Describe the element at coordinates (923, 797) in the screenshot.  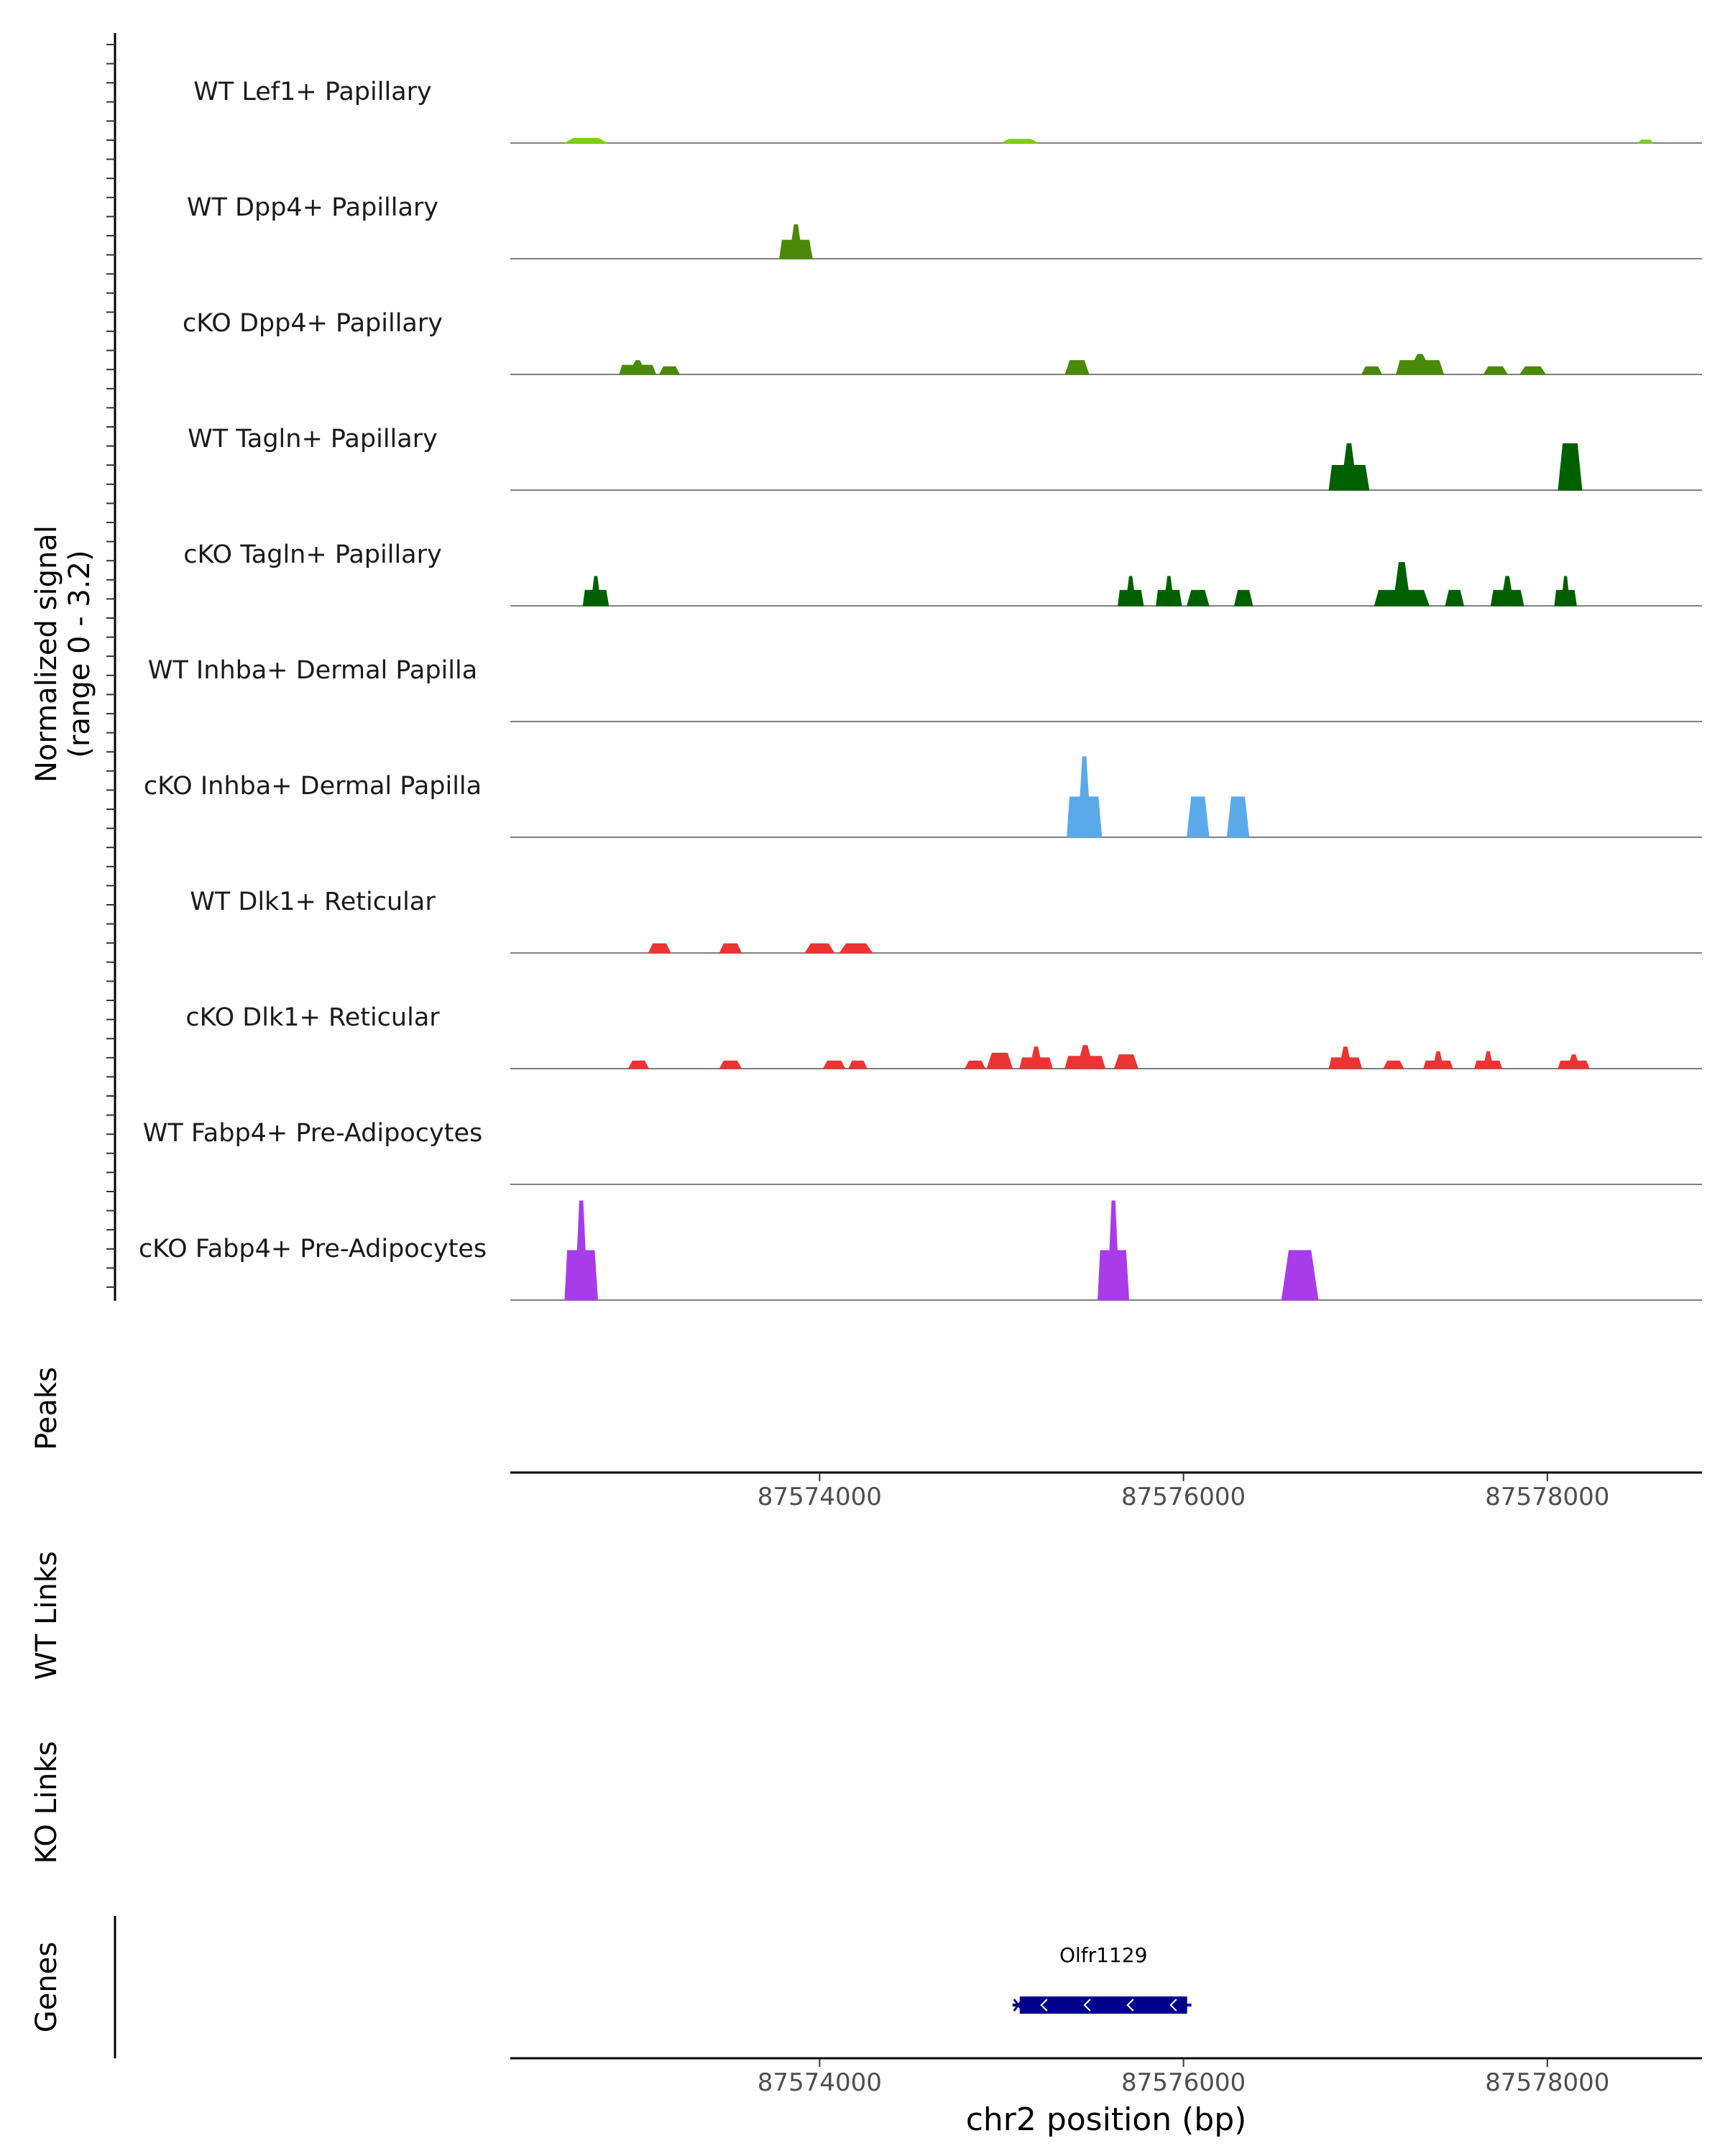
I see `track-cko-inhba-dermal-papilla: cKO Inhba+ Dermal Papilla` at that location.